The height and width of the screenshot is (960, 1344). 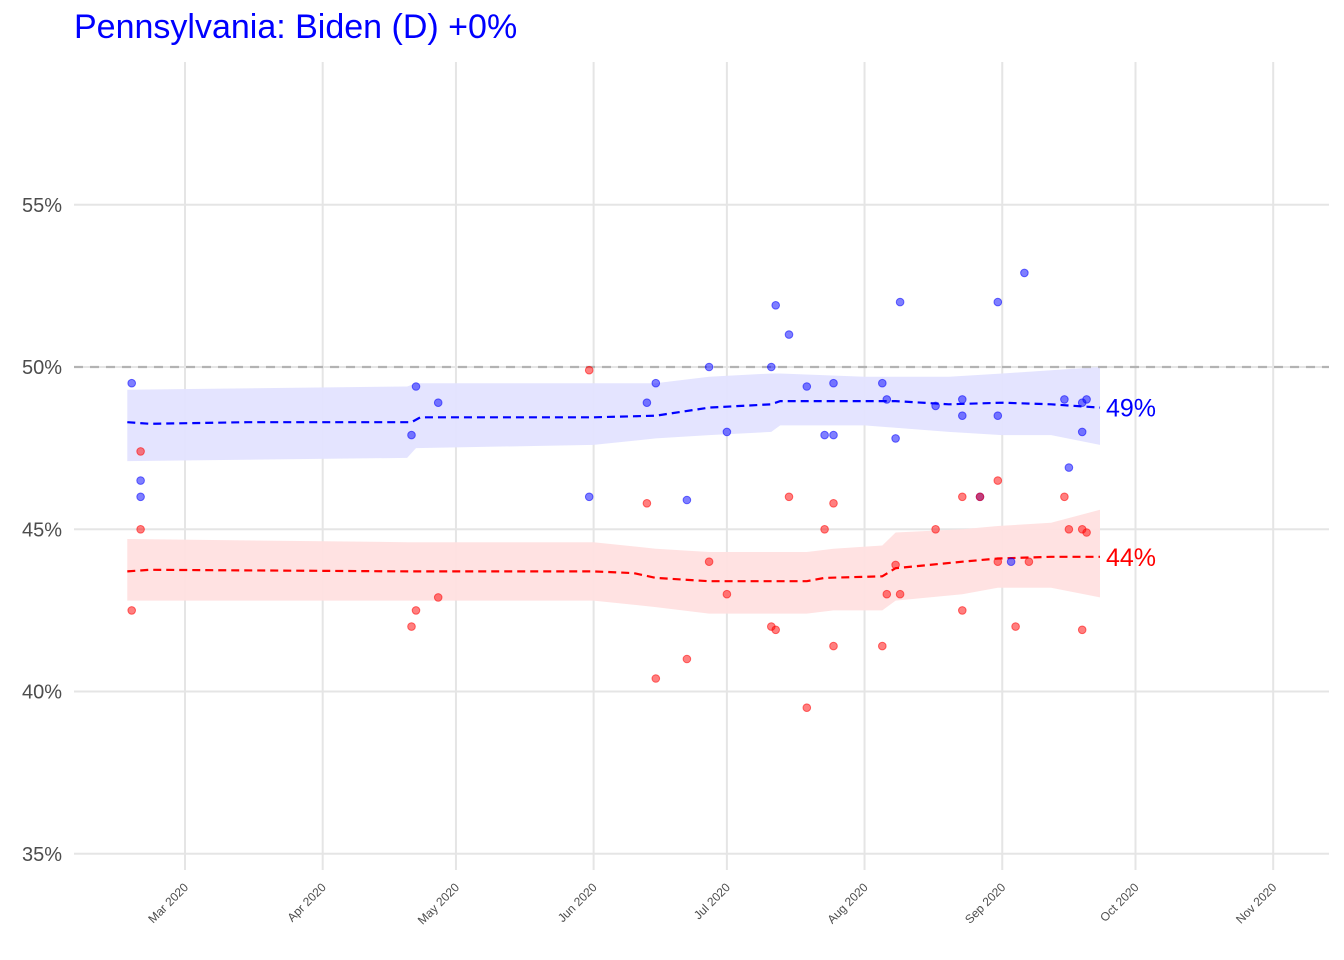 I want to click on x-tick-label: Apr 2020, so click(x=306, y=902).